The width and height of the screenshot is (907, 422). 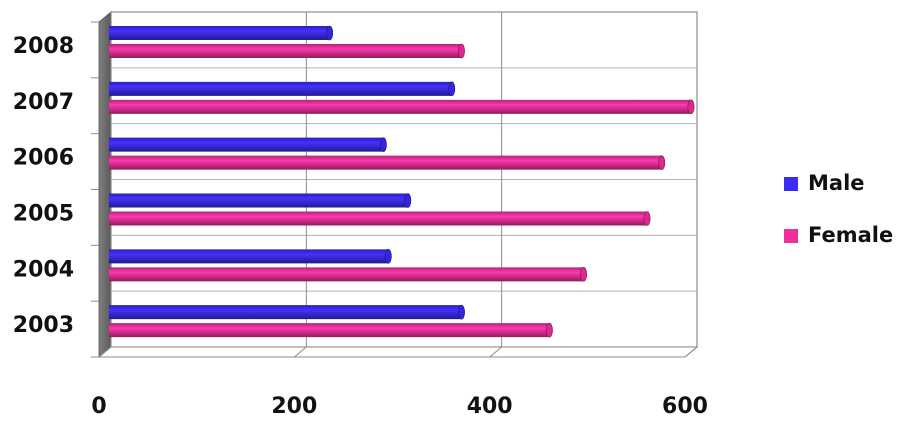 I want to click on bar-cap-male-2004, so click(x=388, y=256).